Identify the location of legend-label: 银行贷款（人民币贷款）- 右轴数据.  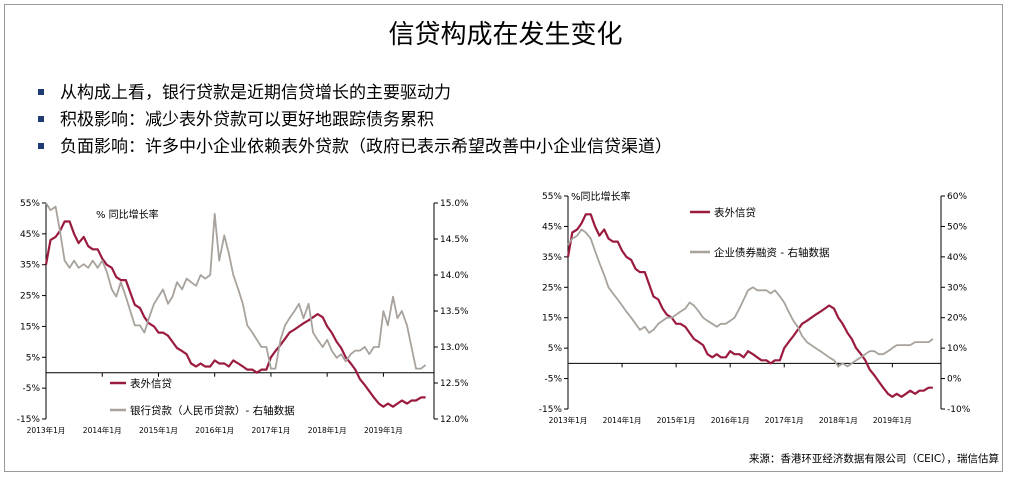
(212, 410).